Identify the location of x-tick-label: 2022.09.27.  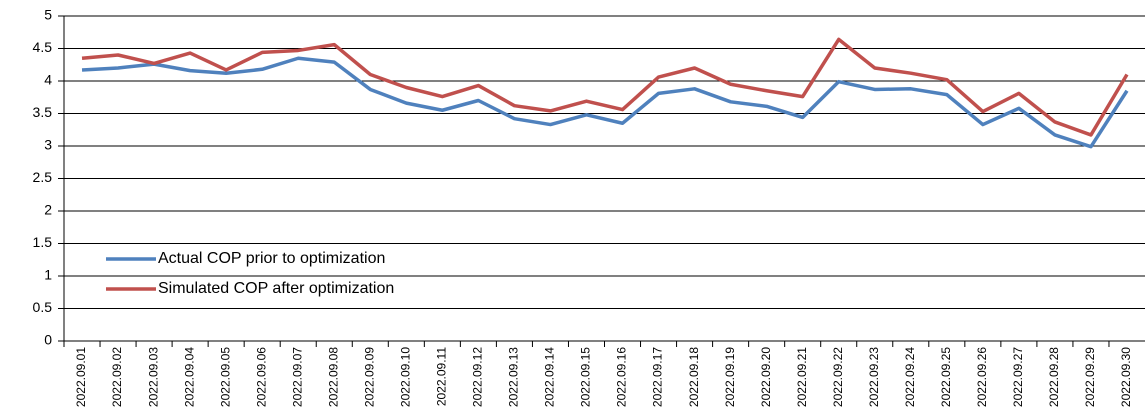
(1018, 377).